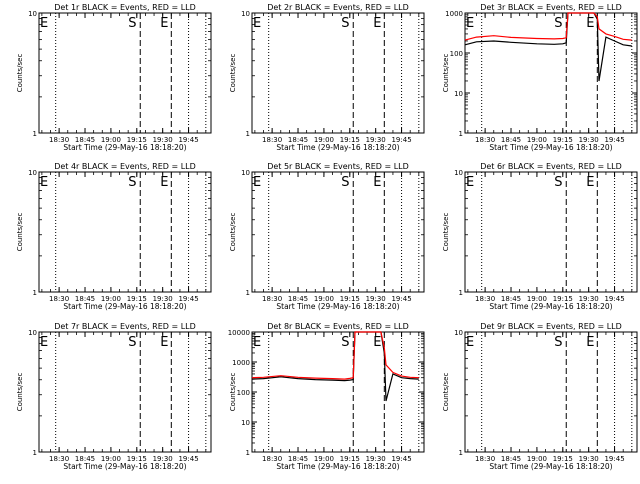 This screenshot has width=640, height=484. Describe the element at coordinates (243, 393) in the screenshot. I see `y-tick-label: 100` at that location.